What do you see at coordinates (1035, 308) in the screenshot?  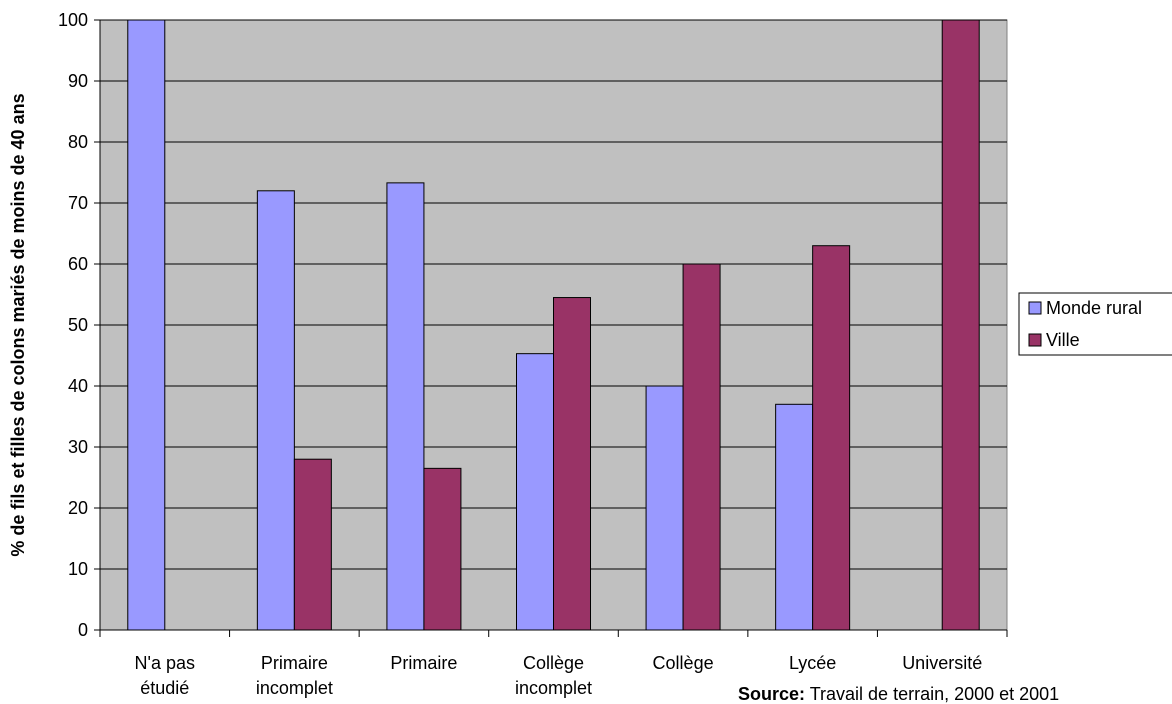 I see `legend-swatch-monde-rural` at bounding box center [1035, 308].